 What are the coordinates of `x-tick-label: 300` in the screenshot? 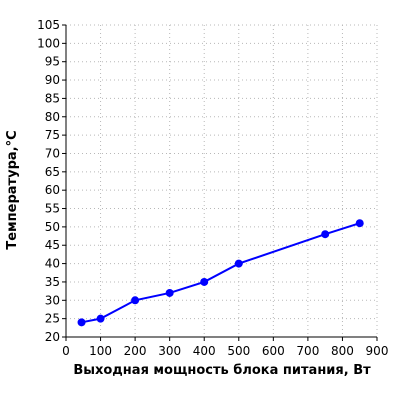 It's located at (169, 351).